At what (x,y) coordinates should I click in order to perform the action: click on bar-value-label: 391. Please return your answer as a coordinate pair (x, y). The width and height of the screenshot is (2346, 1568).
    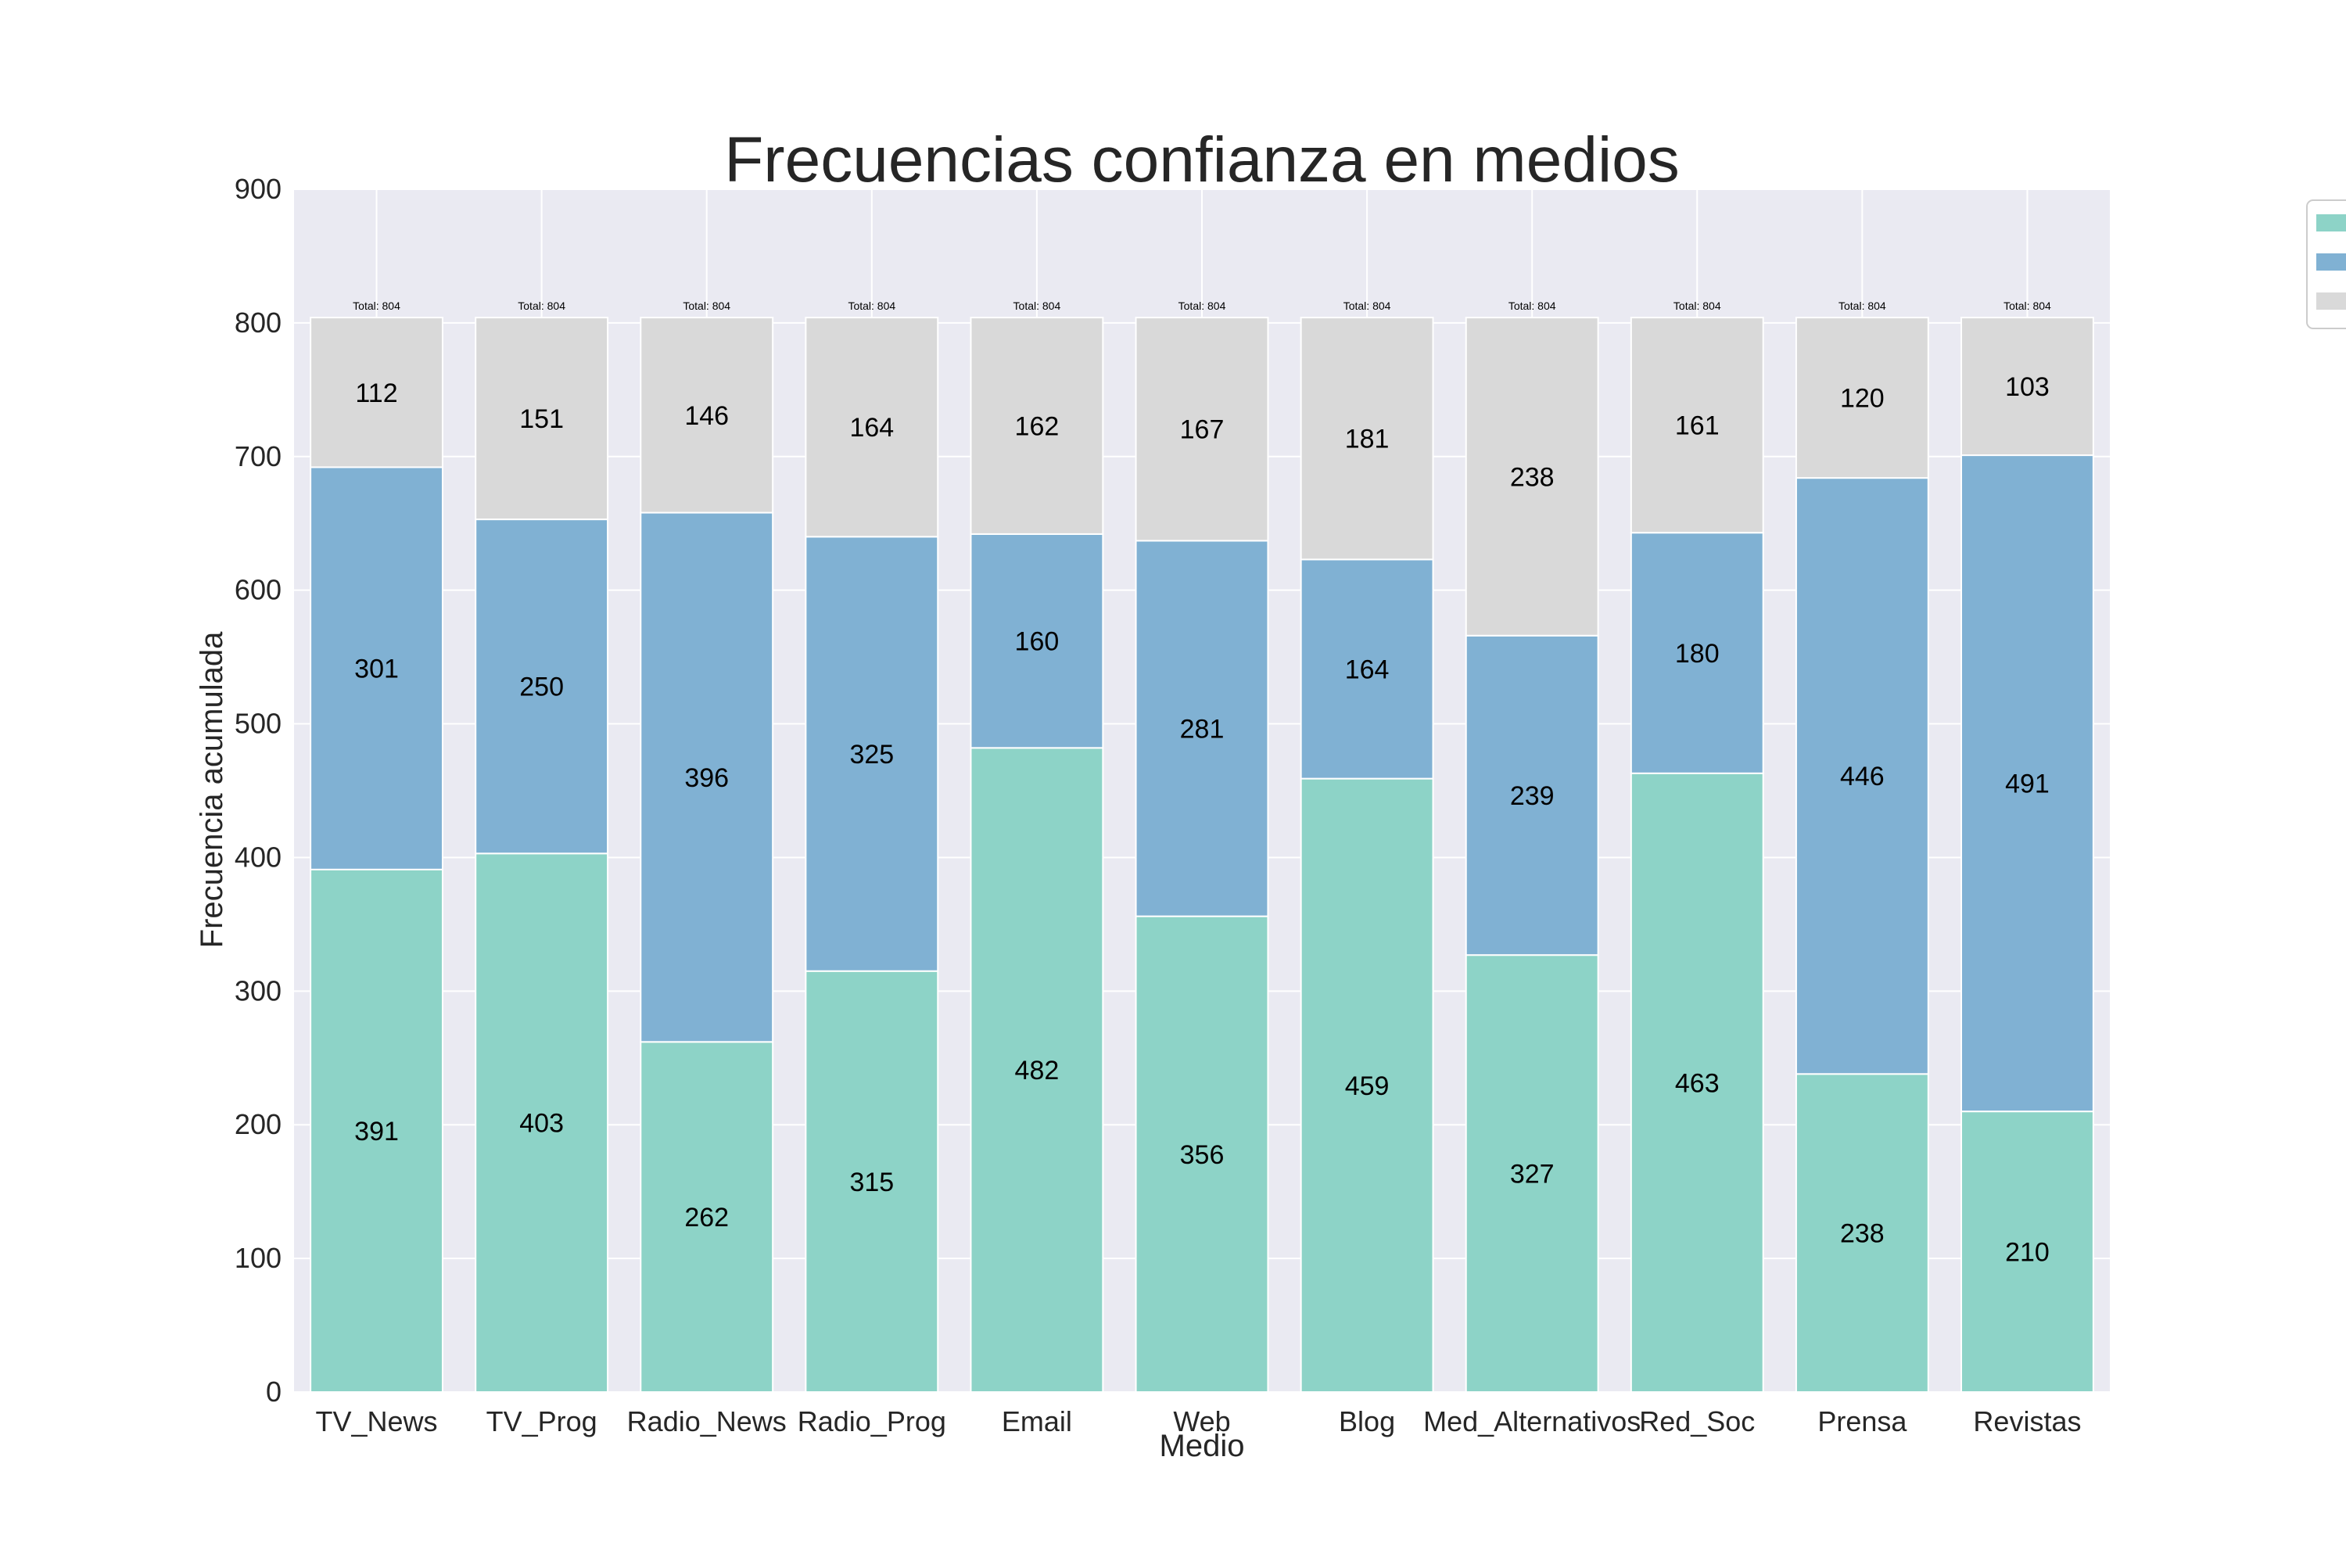
    Looking at the image, I should click on (376, 1131).